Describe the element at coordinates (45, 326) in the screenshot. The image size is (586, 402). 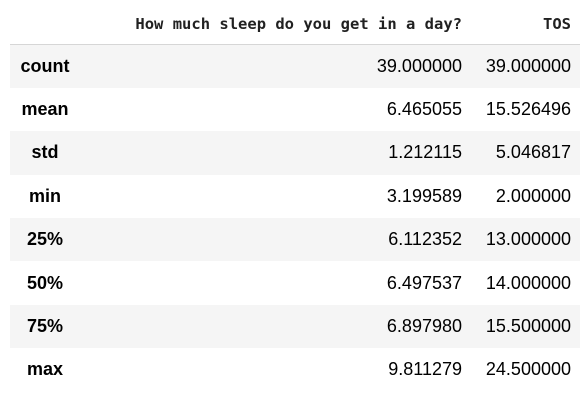
I see `row-label: 75%` at that location.